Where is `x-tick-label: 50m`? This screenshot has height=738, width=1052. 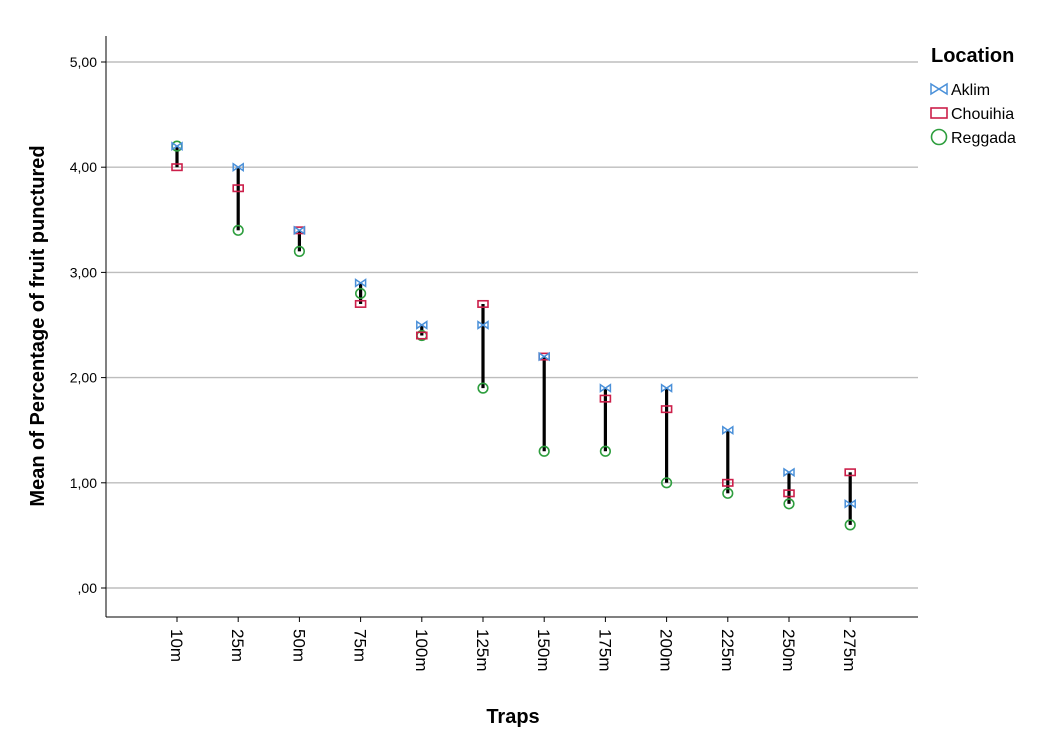 x-tick-label: 50m is located at coordinates (298, 645).